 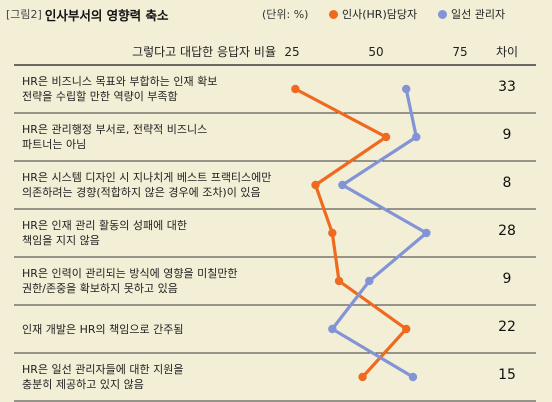 I want to click on row-label-line: HR은 인력이 관리되는 방식에 영향을 미칠만한, so click(x=130, y=273).